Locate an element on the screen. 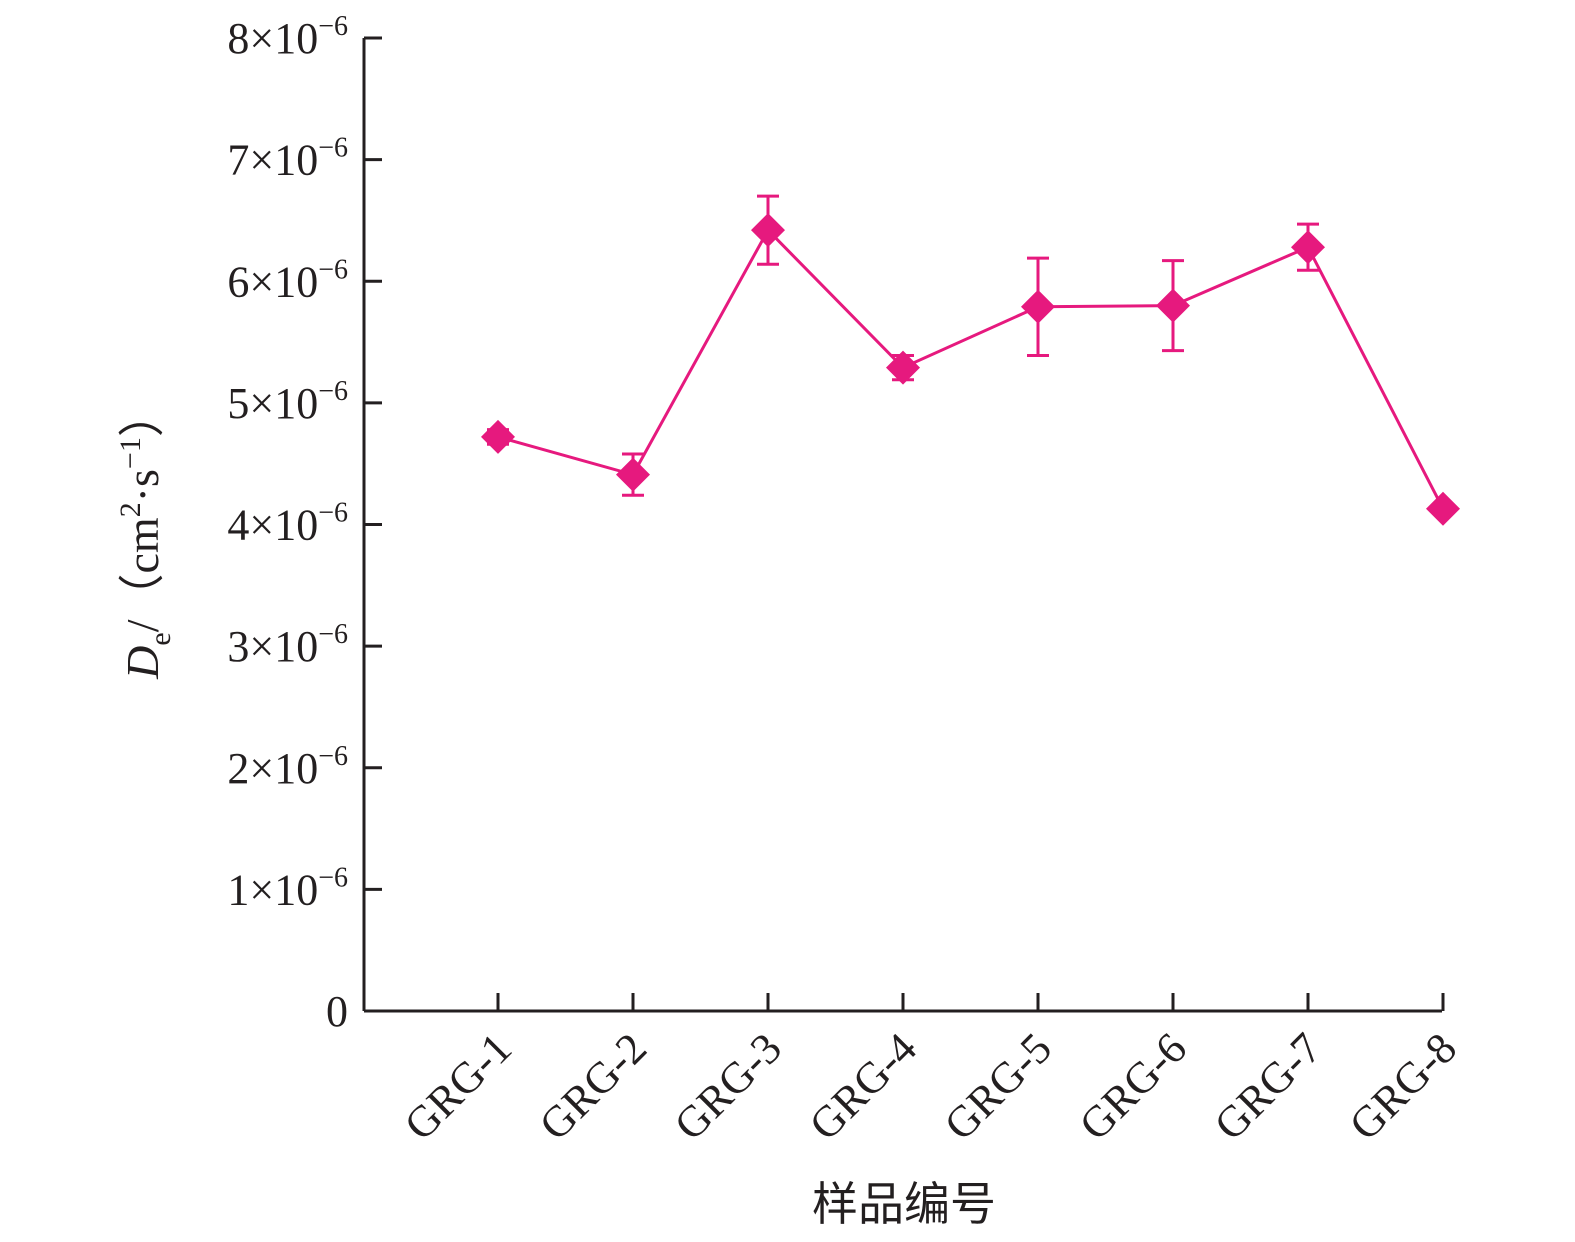 Image resolution: width=1575 pixels, height=1242 pixels. y-tick-mantissa-1: 1×10 is located at coordinates (272, 889).